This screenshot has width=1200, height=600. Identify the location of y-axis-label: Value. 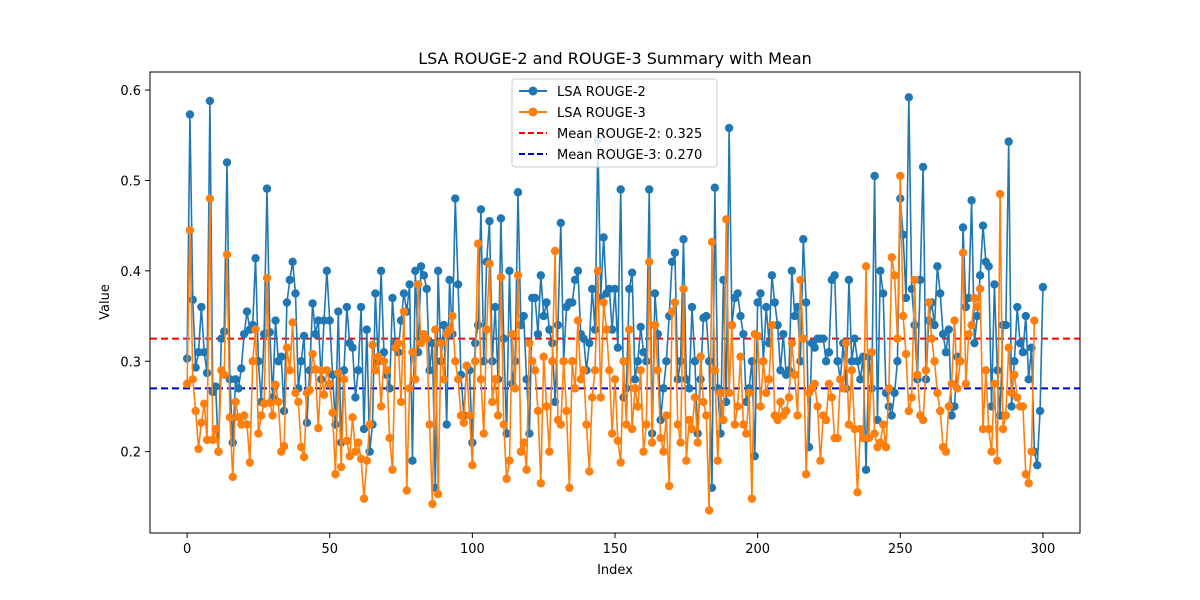
(105, 302).